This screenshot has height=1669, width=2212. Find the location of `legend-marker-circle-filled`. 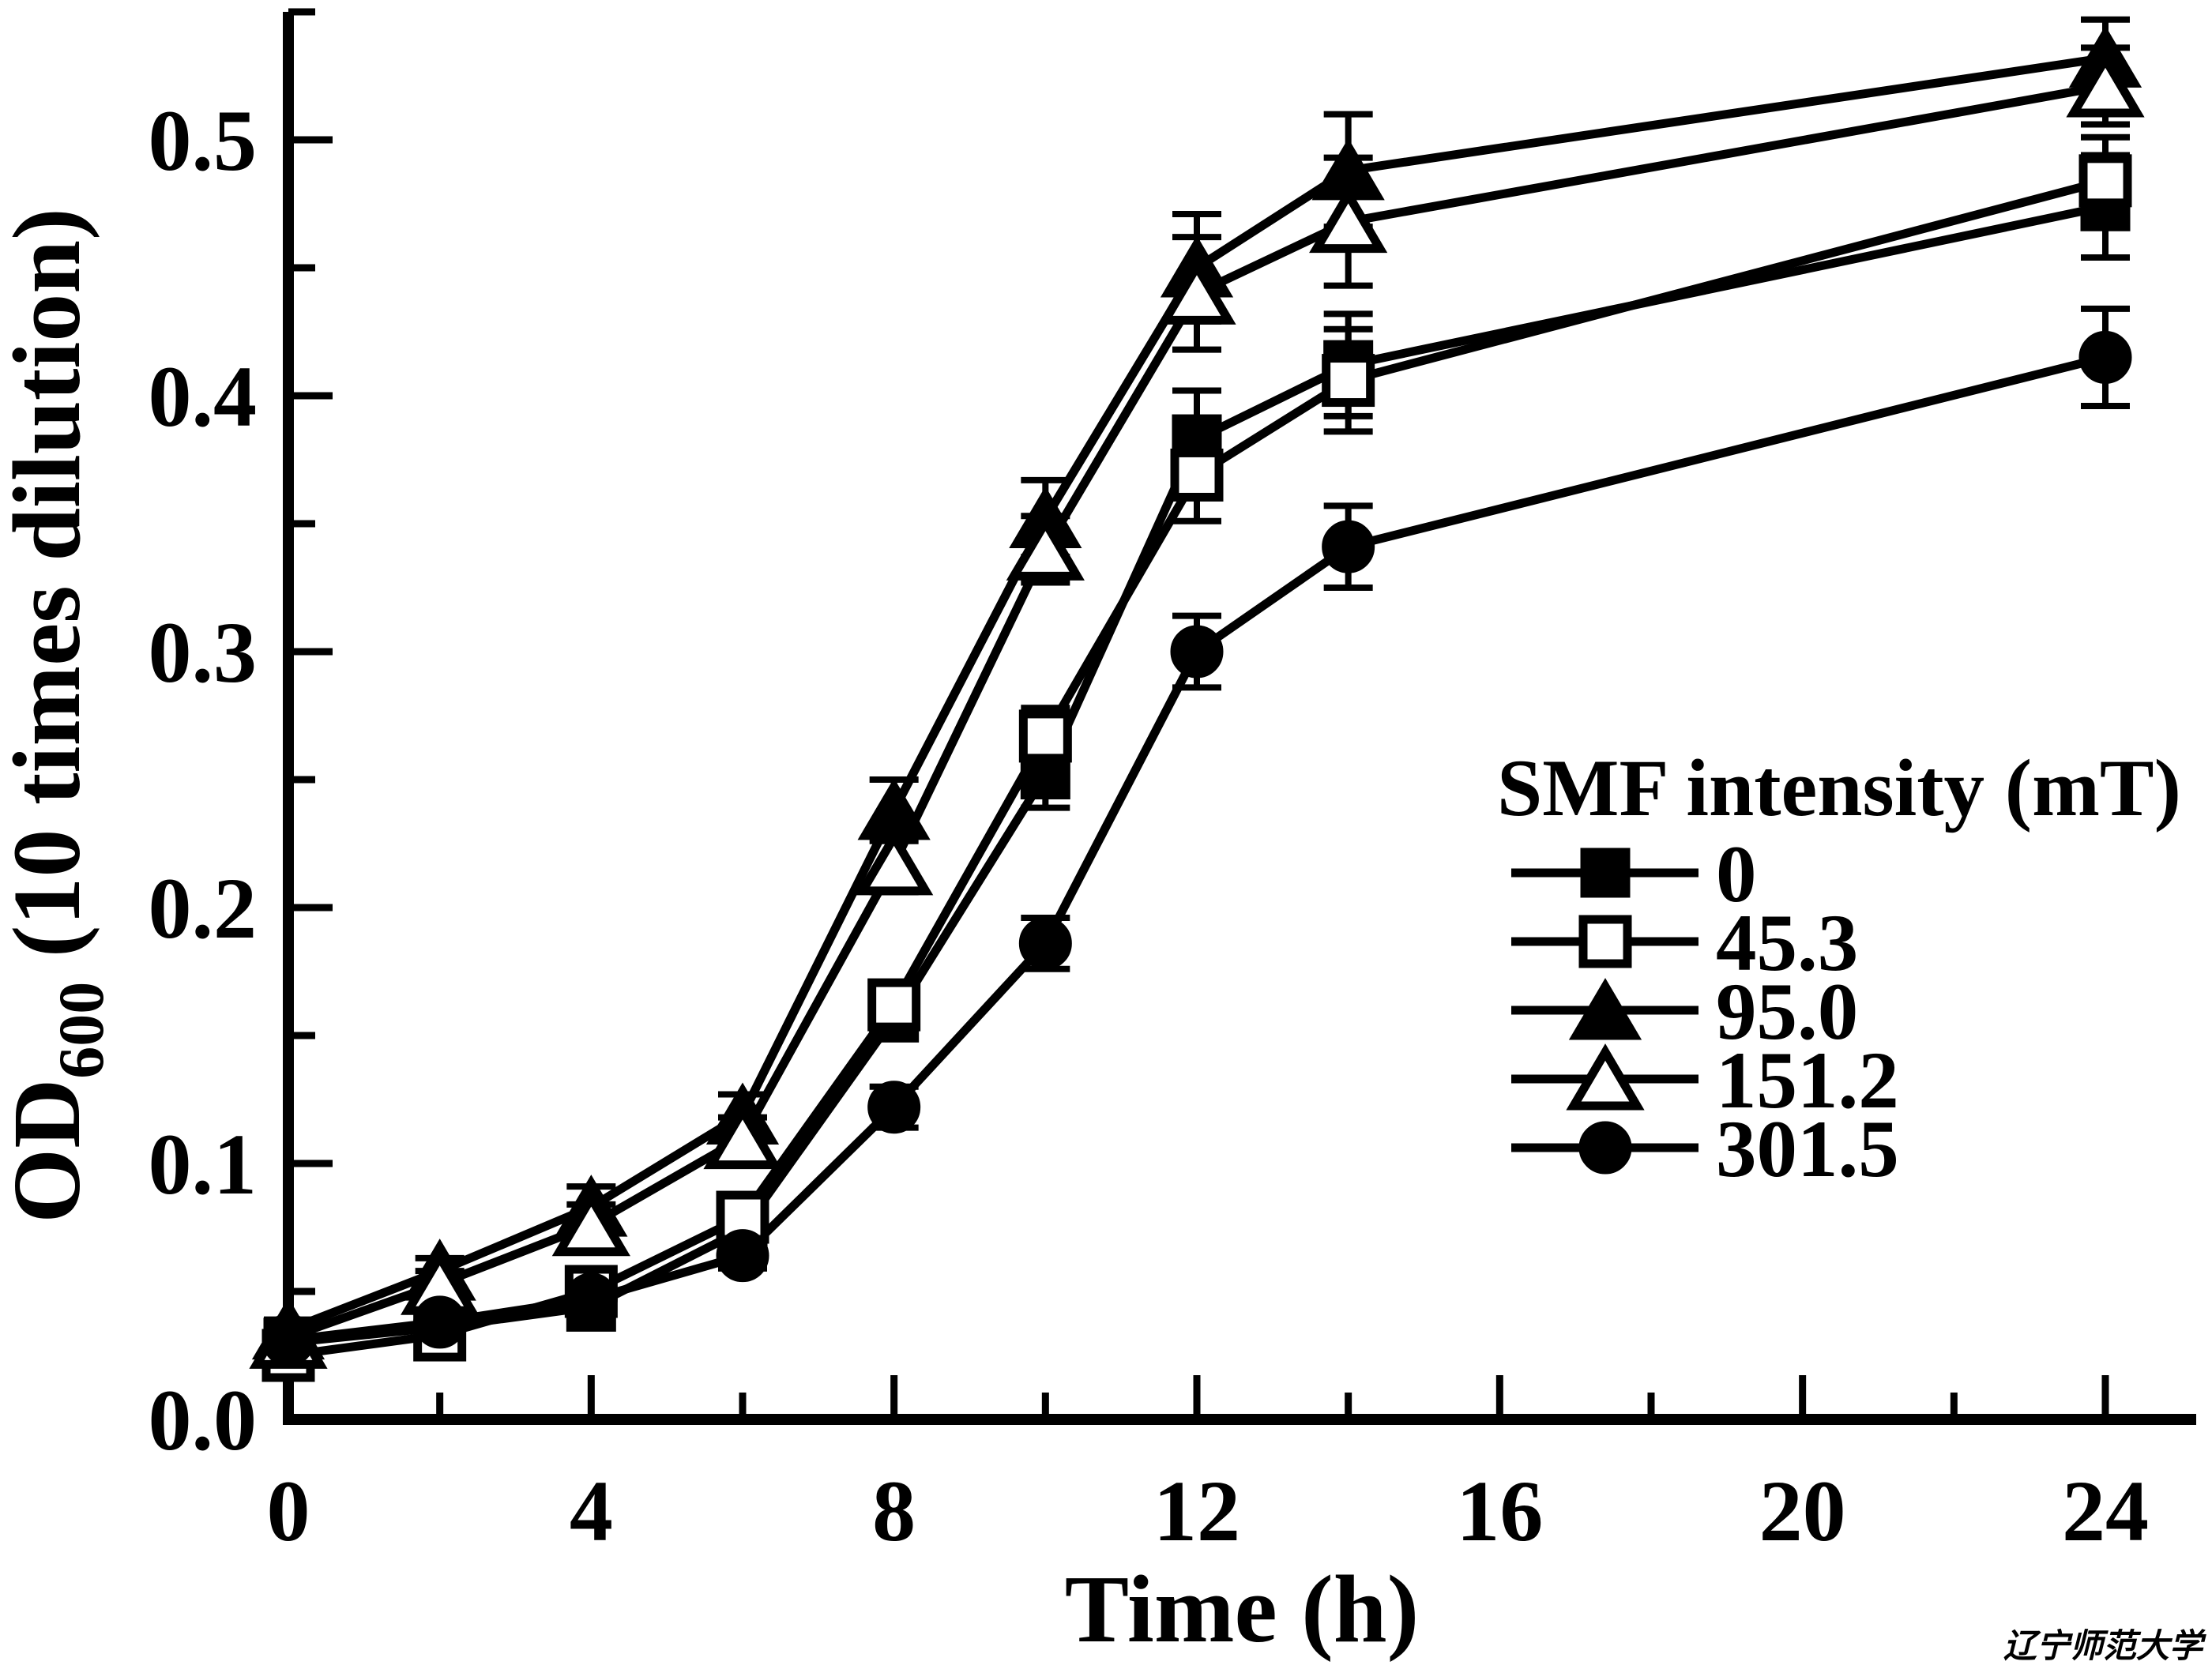

legend-marker-circle-filled is located at coordinates (1605, 1148).